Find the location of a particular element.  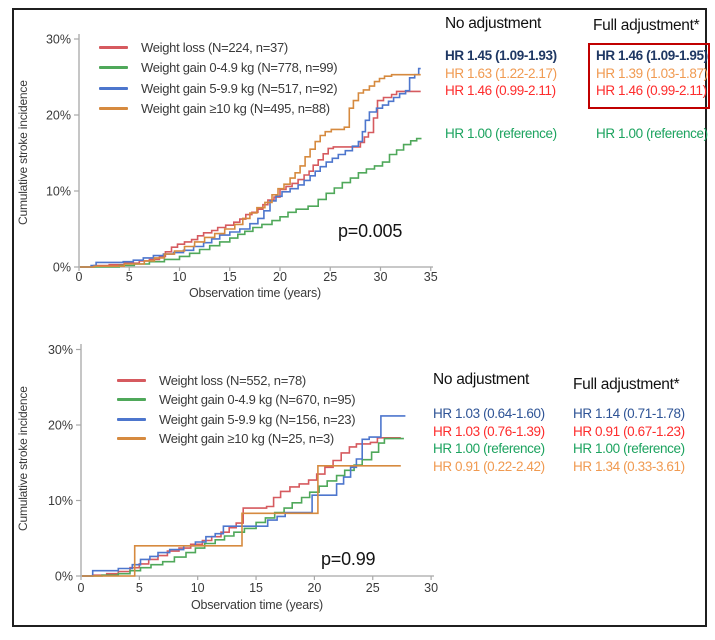

p-value-bottom: p=0.99 is located at coordinates (348, 559).